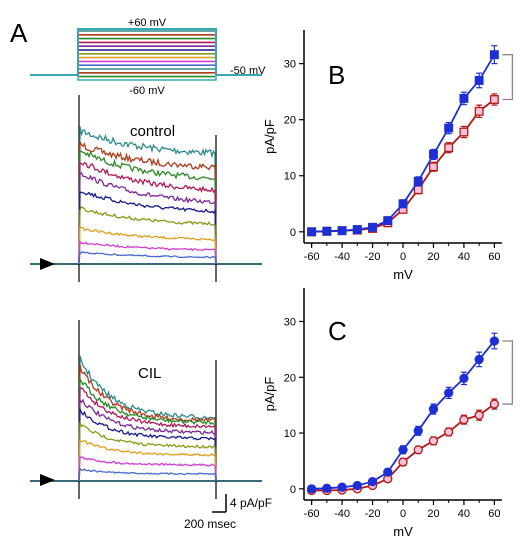 The width and height of the screenshot is (528, 550). Describe the element at coordinates (147, 91) in the screenshot. I see `protocol-bottom-label: -60 mV` at that location.